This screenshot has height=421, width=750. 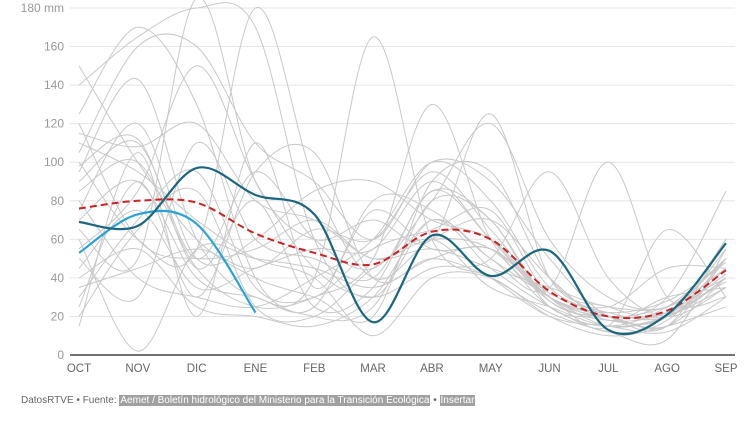 What do you see at coordinates (54, 124) in the screenshot?
I see `y-tick-label: 120` at bounding box center [54, 124].